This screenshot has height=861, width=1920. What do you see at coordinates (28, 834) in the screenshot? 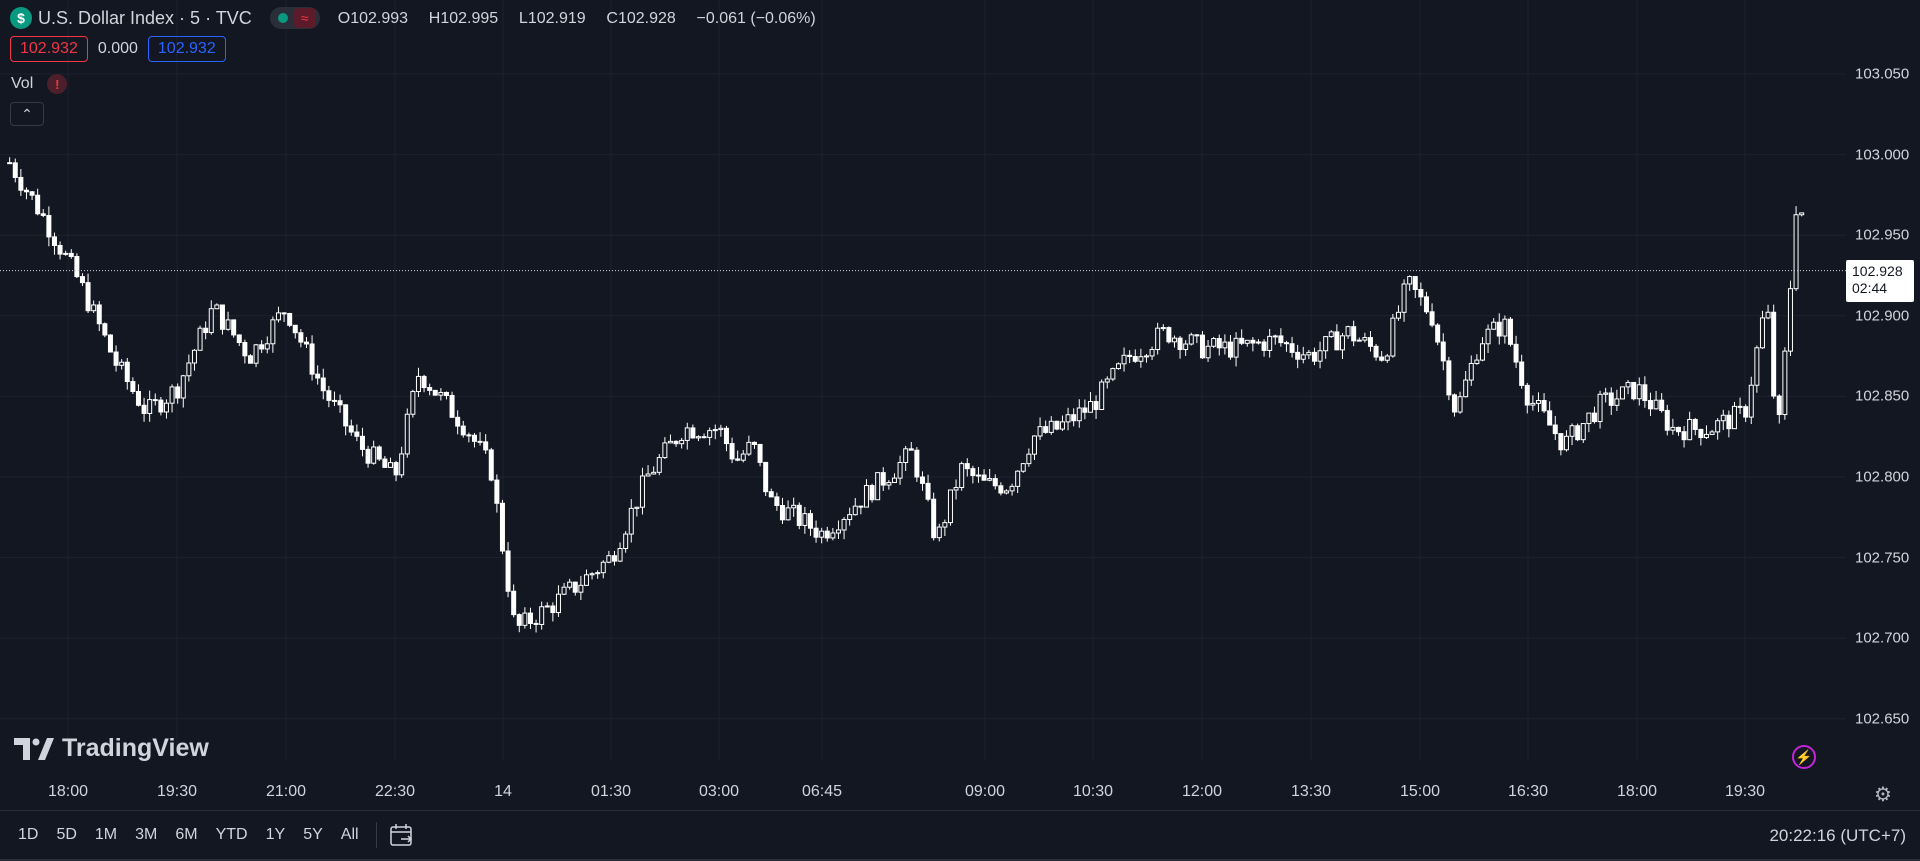
I see `range-button-1d: 1D` at bounding box center [28, 834].